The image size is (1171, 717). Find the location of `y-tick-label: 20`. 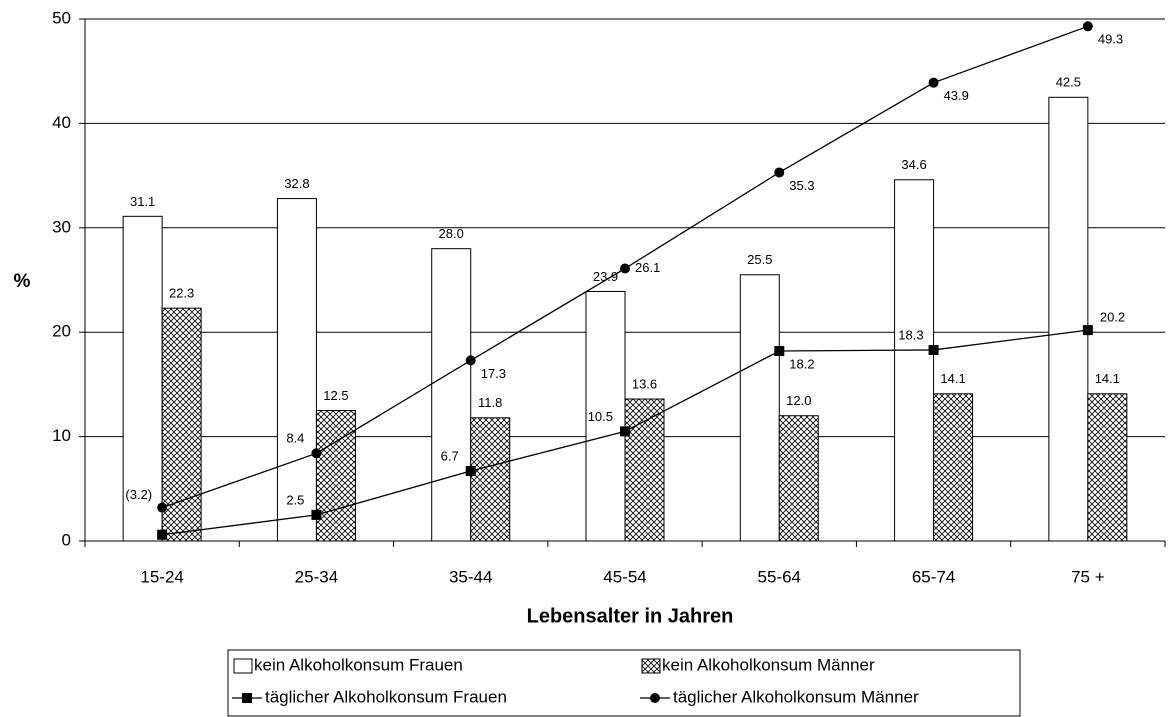

y-tick-label: 20 is located at coordinates (61, 331).